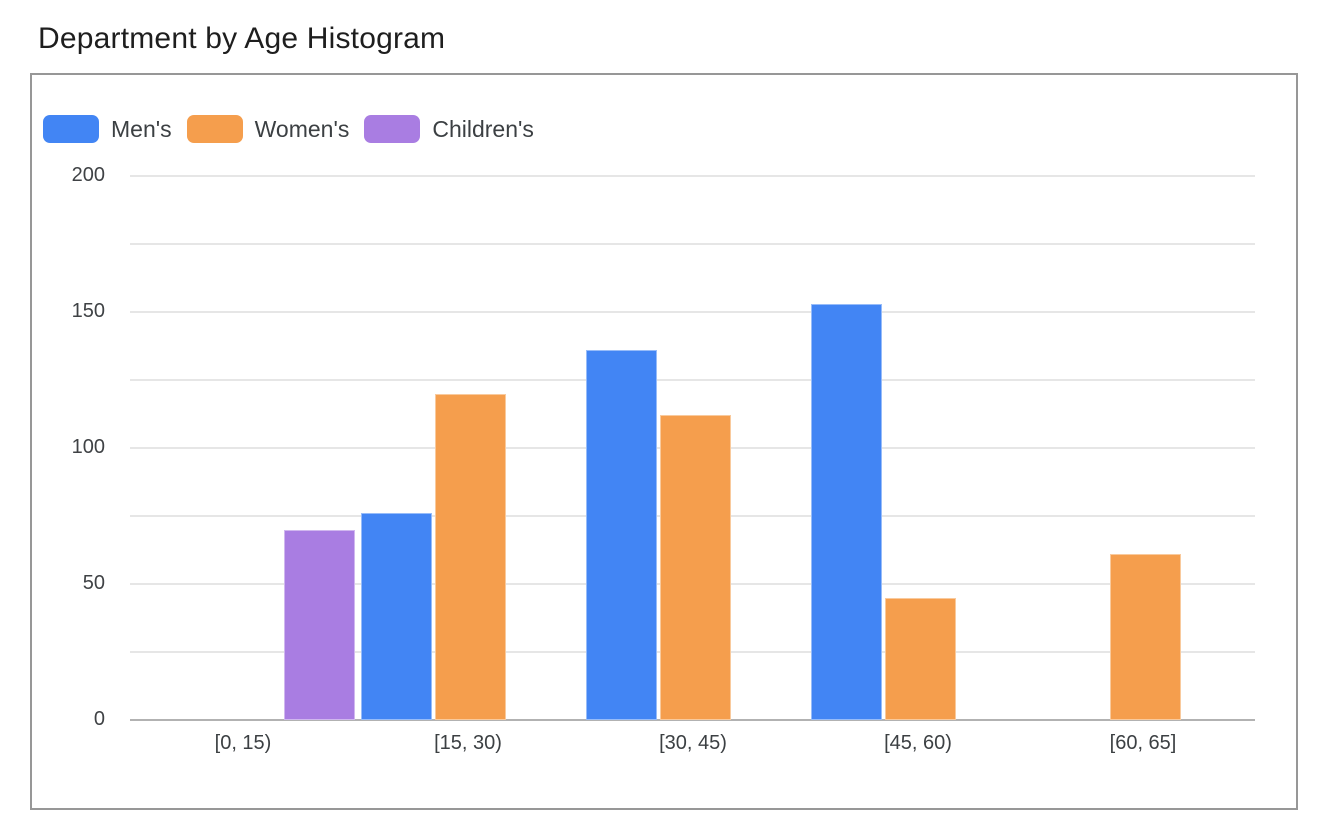 The width and height of the screenshot is (1320, 836). Describe the element at coordinates (242, 38) in the screenshot. I see `chart-title: Department by Age Histogram` at that location.